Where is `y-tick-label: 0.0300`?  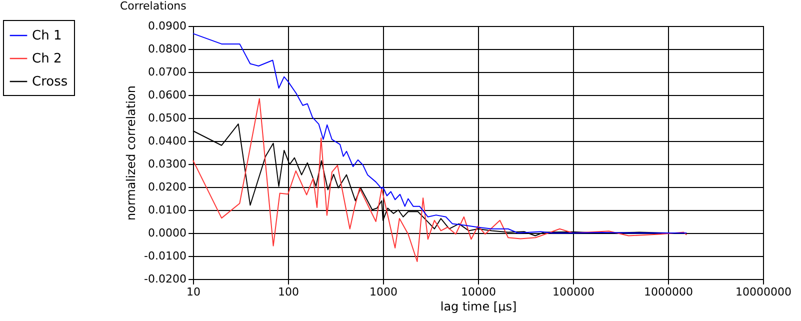 y-tick-label: 0.0300 is located at coordinates (167, 164).